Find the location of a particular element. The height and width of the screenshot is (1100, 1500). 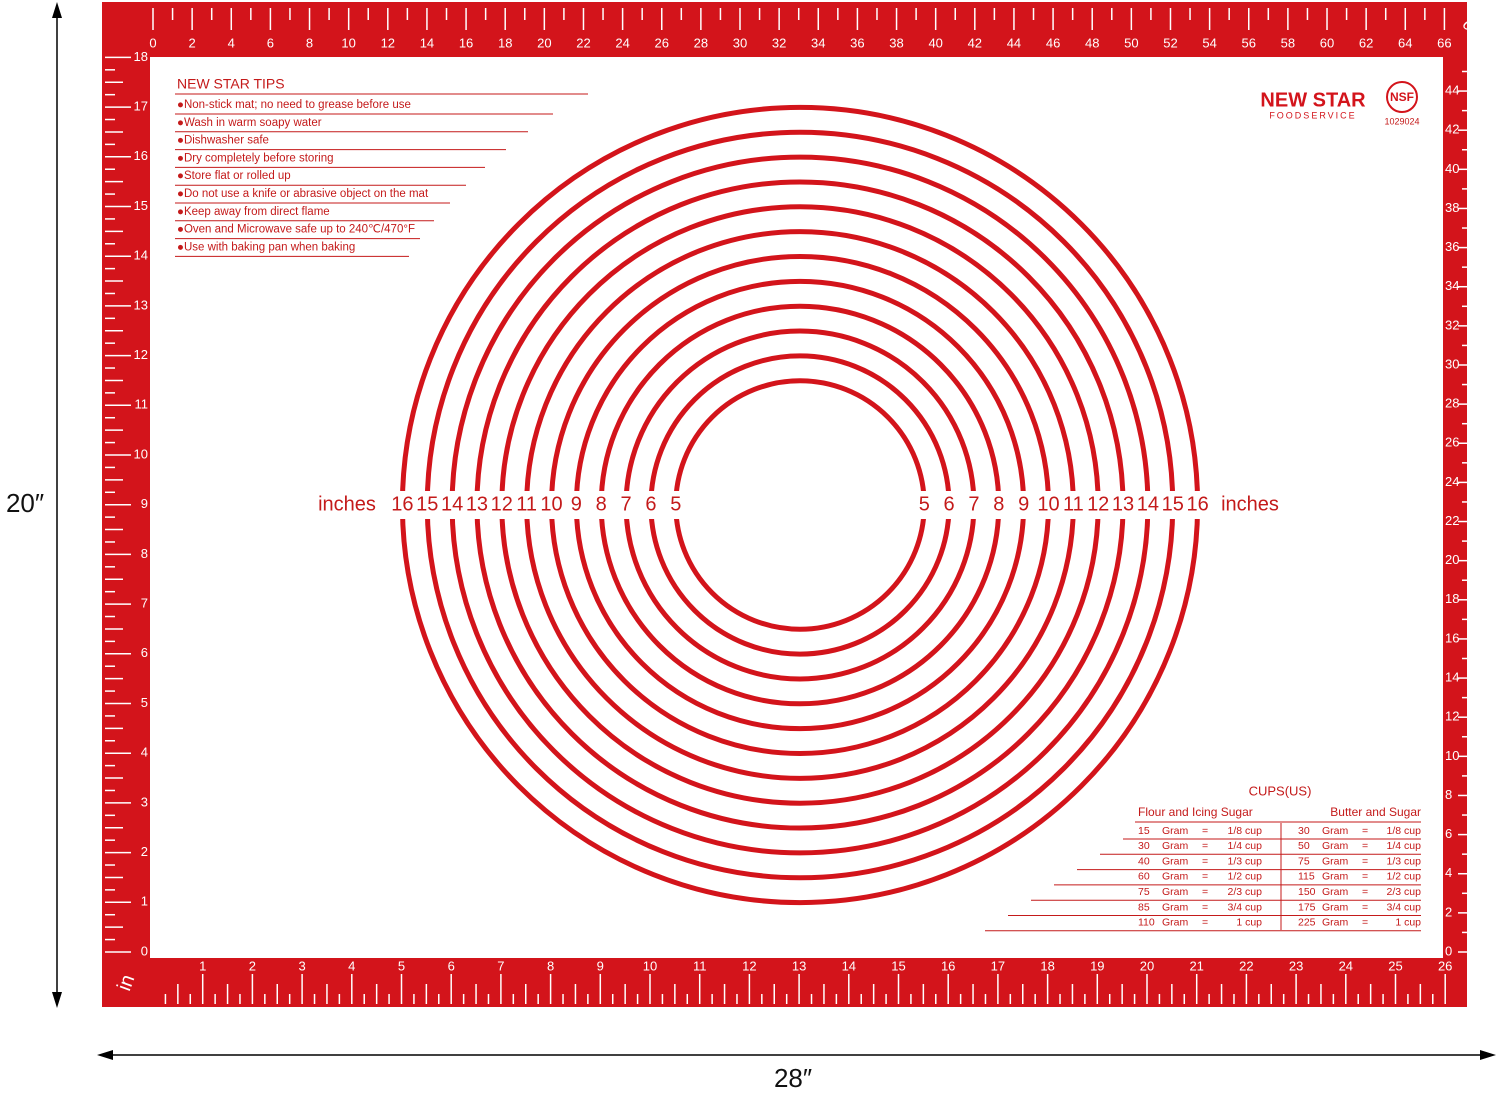

ruler-label: 19 is located at coordinates (1097, 965).